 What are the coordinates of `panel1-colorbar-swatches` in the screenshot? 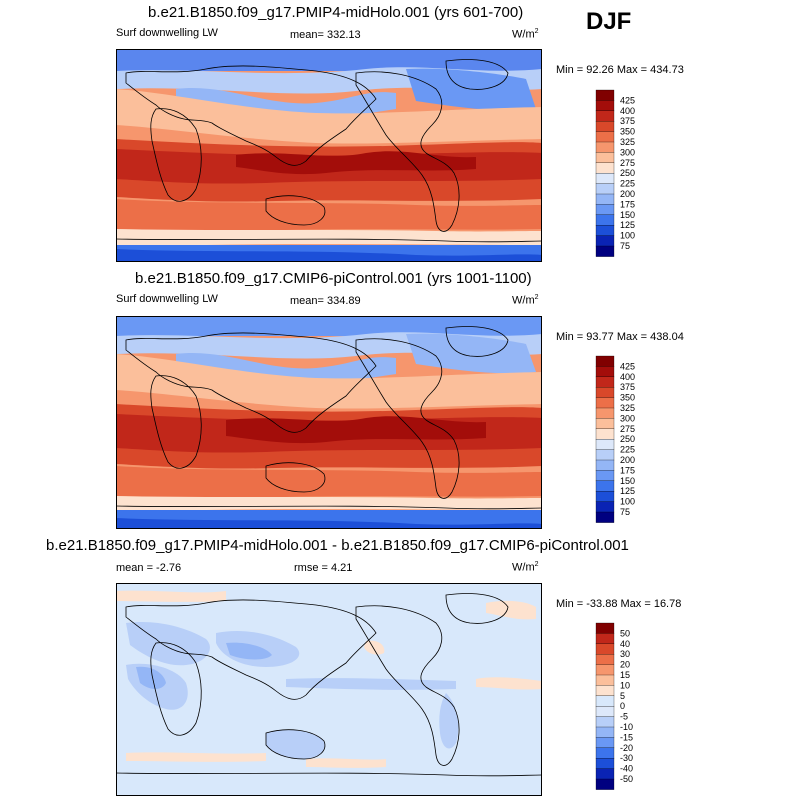 It's located at (605, 173).